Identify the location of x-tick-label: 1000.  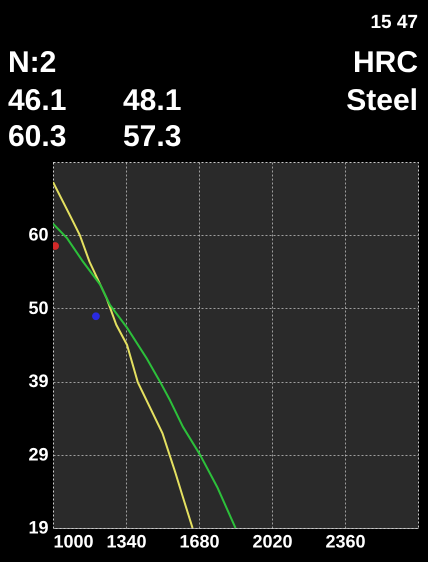
(74, 542).